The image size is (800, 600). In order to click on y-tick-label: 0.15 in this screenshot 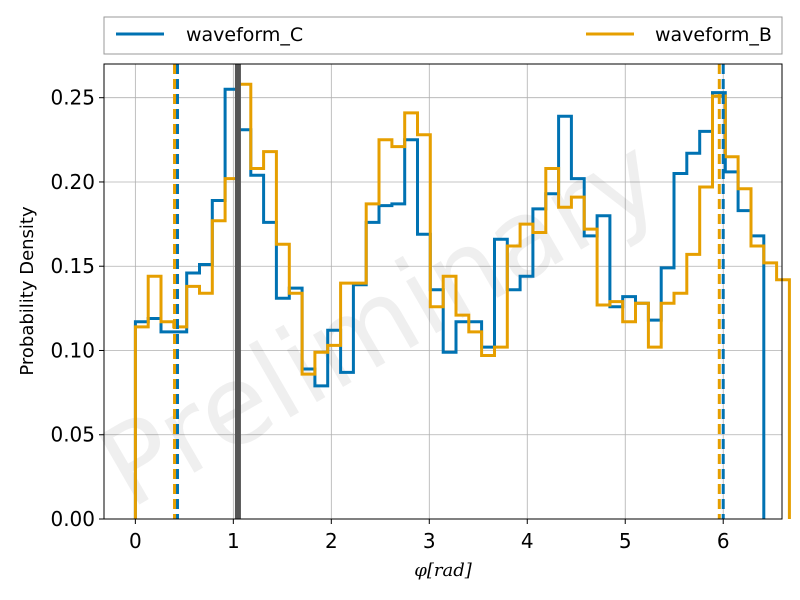, I will do `click(72, 266)`.